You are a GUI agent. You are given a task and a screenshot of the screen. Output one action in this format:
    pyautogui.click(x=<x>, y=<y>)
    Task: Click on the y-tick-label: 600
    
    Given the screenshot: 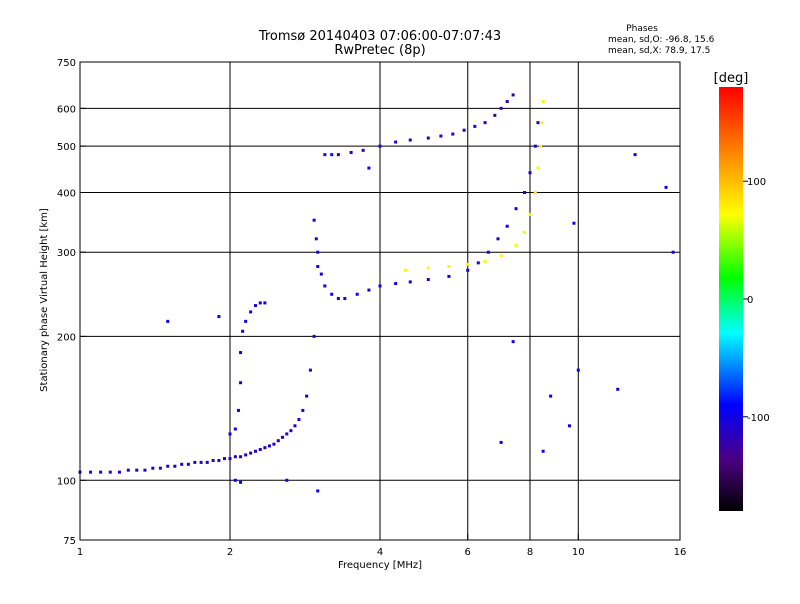 What is the action you would take?
    pyautogui.click(x=66, y=109)
    